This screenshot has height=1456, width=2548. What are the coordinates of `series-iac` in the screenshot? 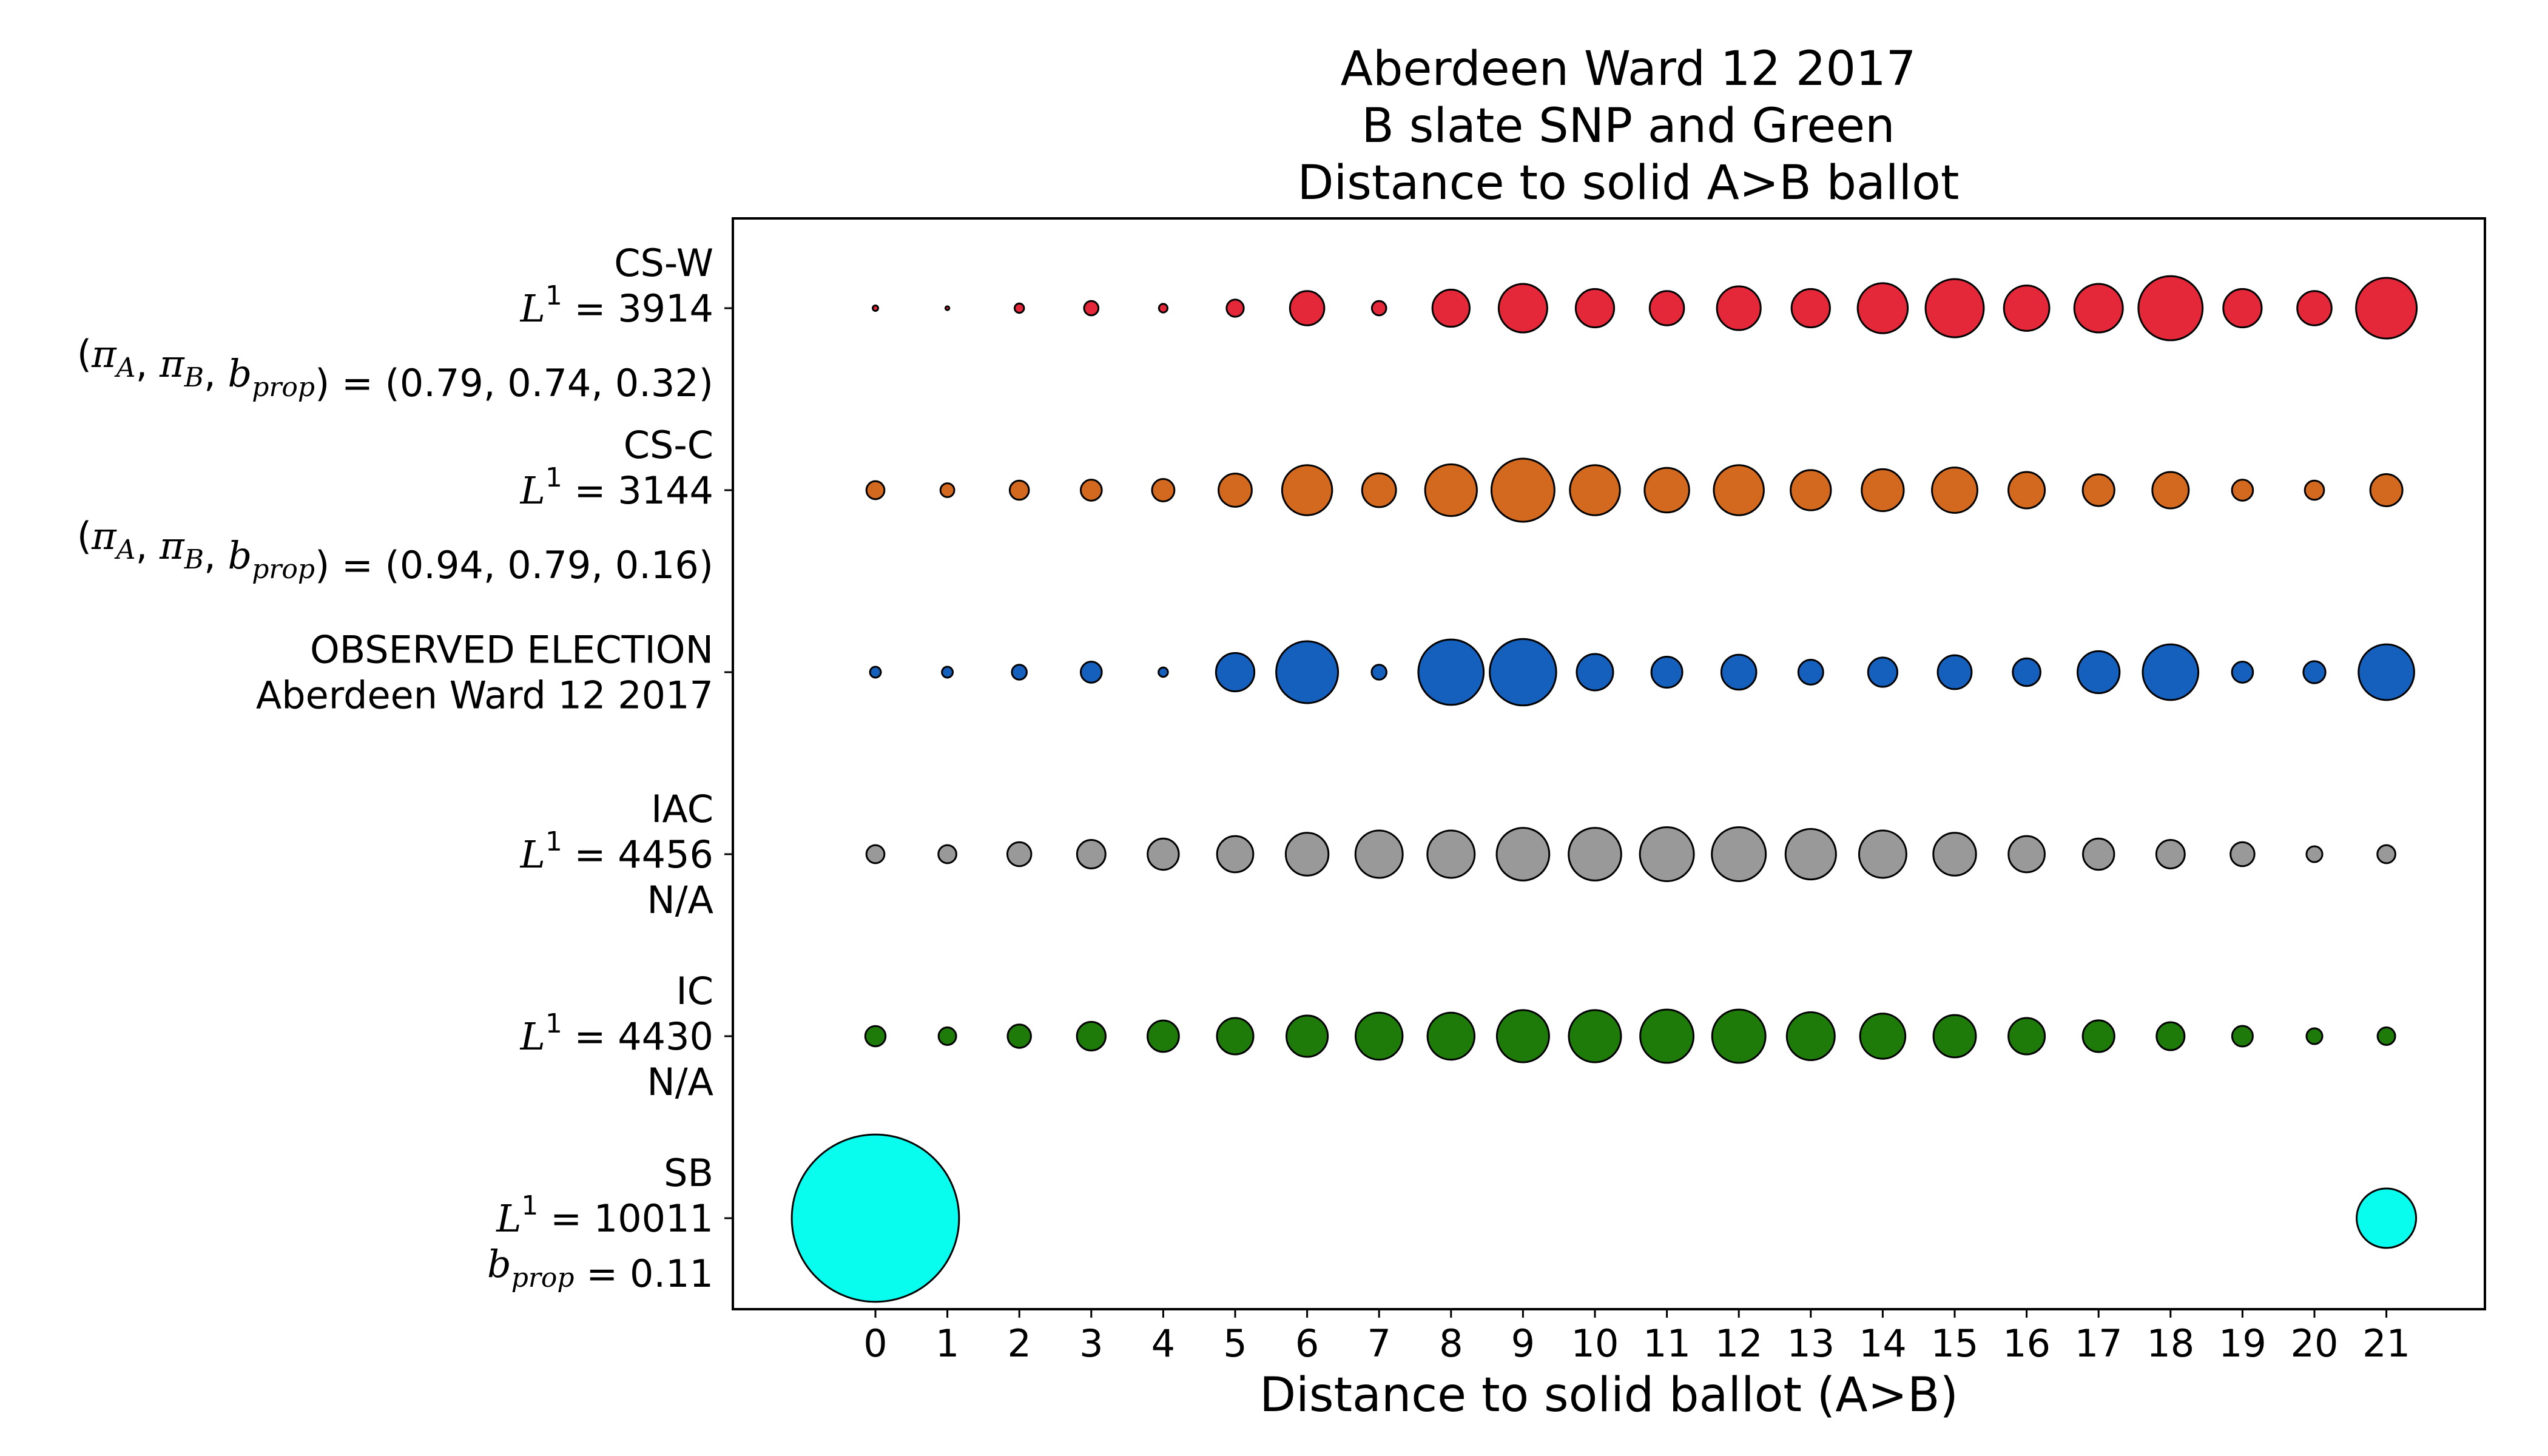 It's located at (1630, 854).